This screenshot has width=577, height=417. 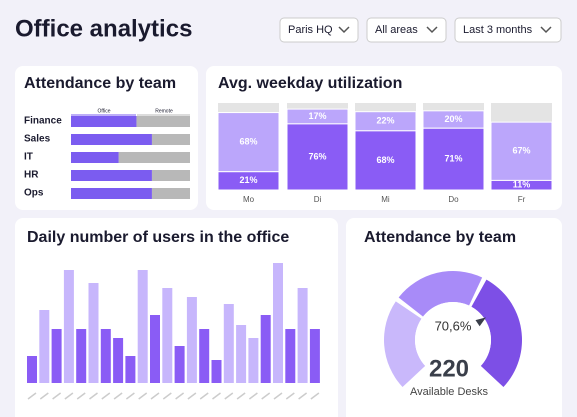 I want to click on filter: Last 3 months, so click(x=508, y=30).